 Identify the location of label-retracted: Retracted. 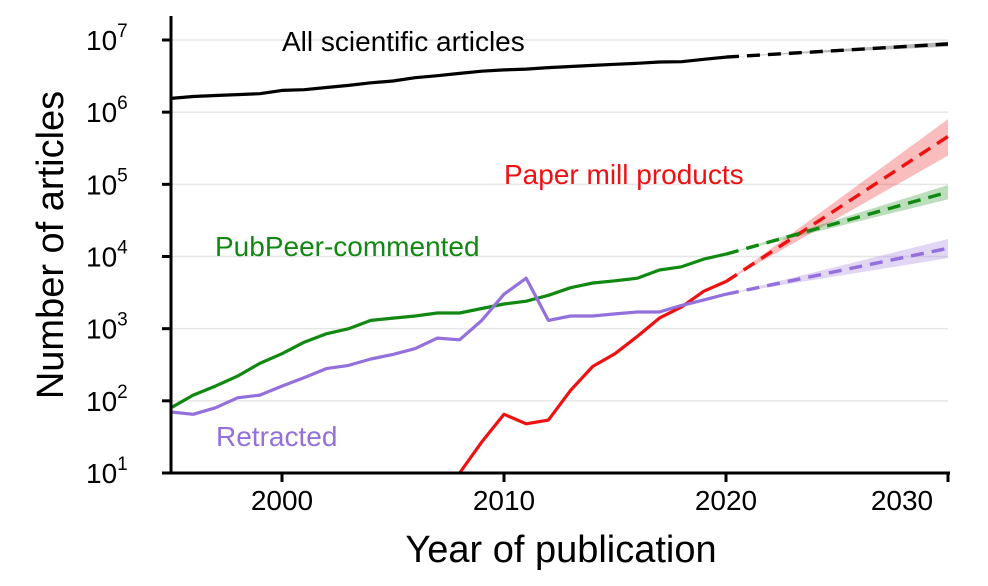
(276, 436).